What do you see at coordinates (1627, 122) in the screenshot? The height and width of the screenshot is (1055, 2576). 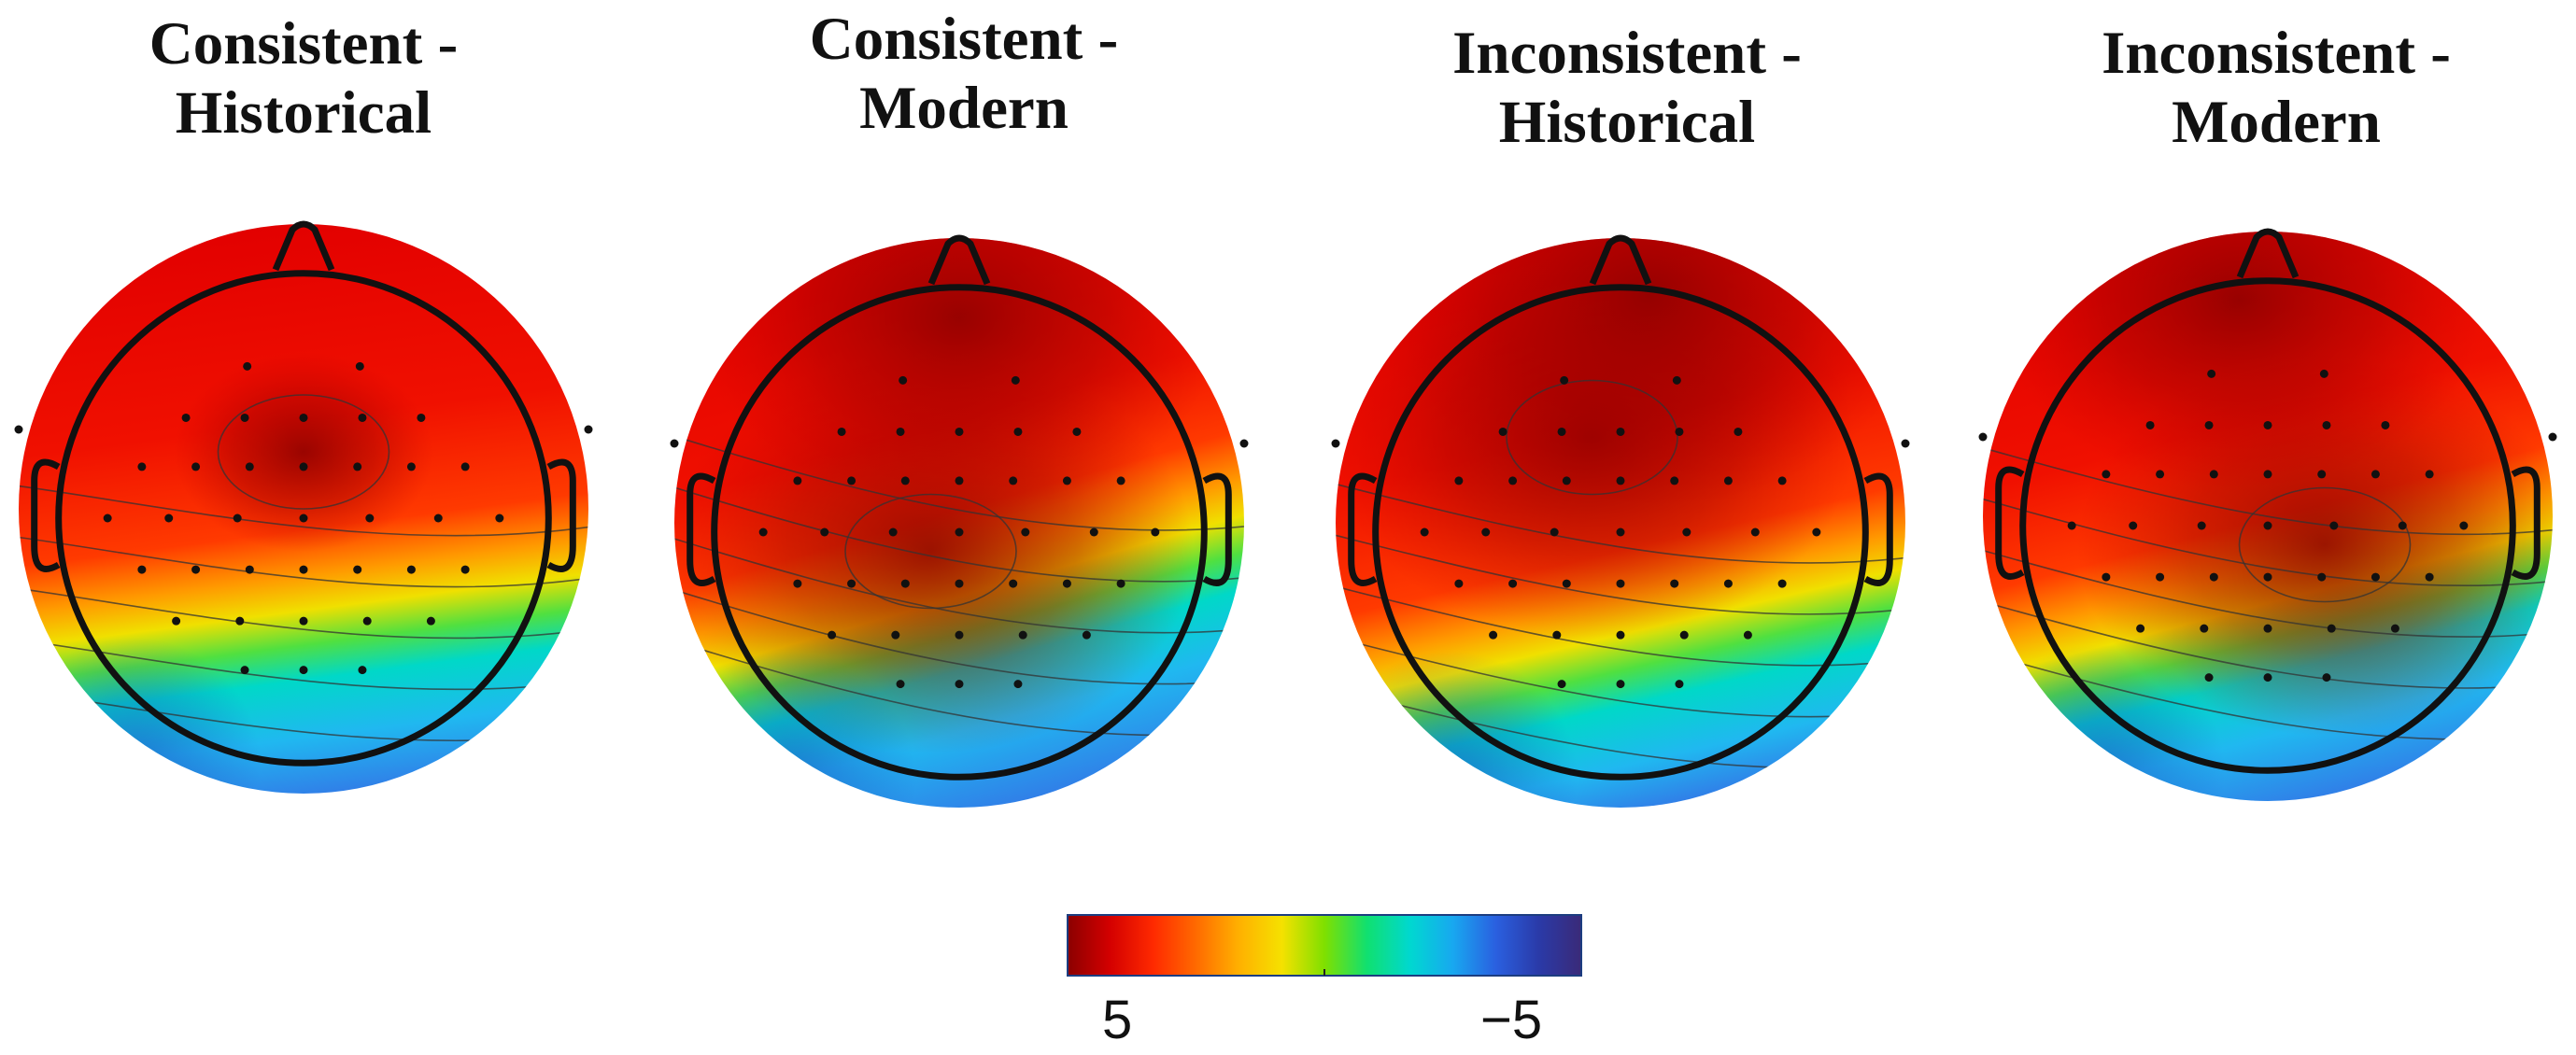 I see `panel-title-line2: Historical` at bounding box center [1627, 122].